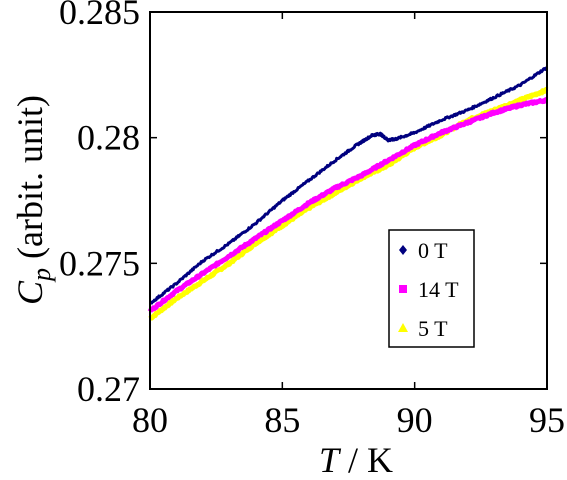 Image resolution: width=567 pixels, height=480 pixels. What do you see at coordinates (438, 289) in the screenshot?
I see `legend-label: 14 T` at bounding box center [438, 289].